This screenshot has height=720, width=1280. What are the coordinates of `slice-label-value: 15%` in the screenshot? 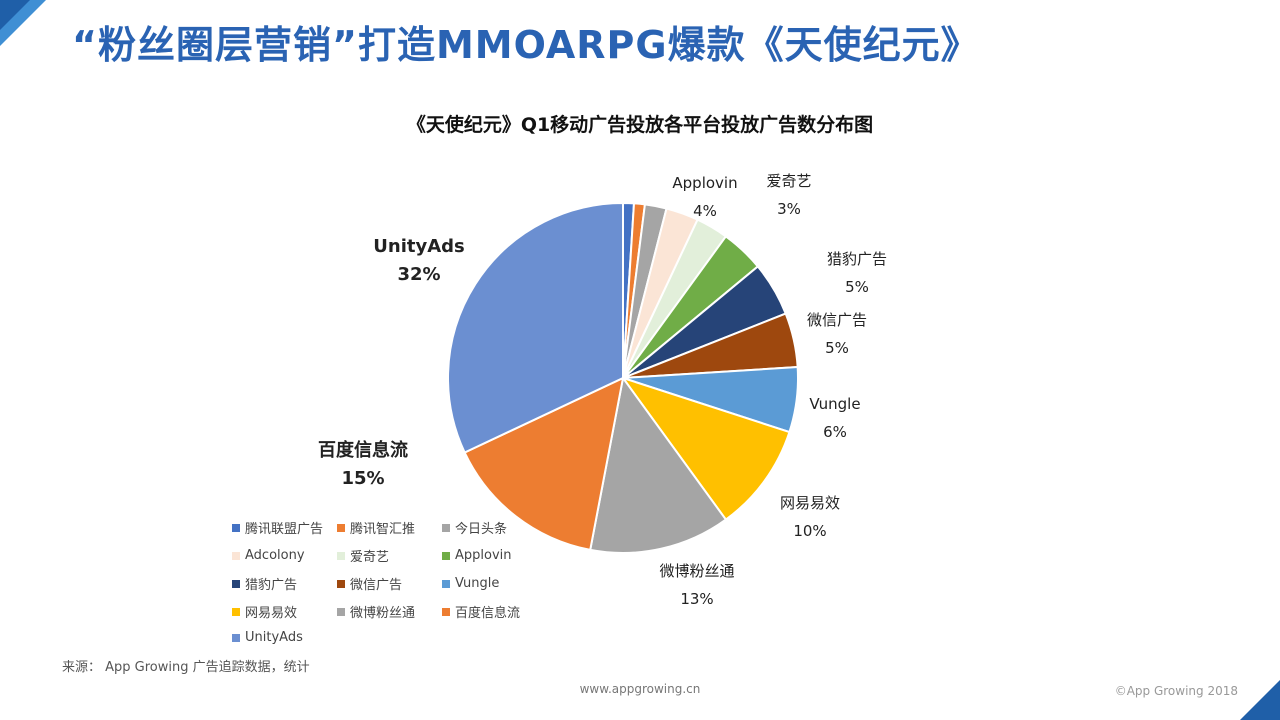 It's located at (363, 478).